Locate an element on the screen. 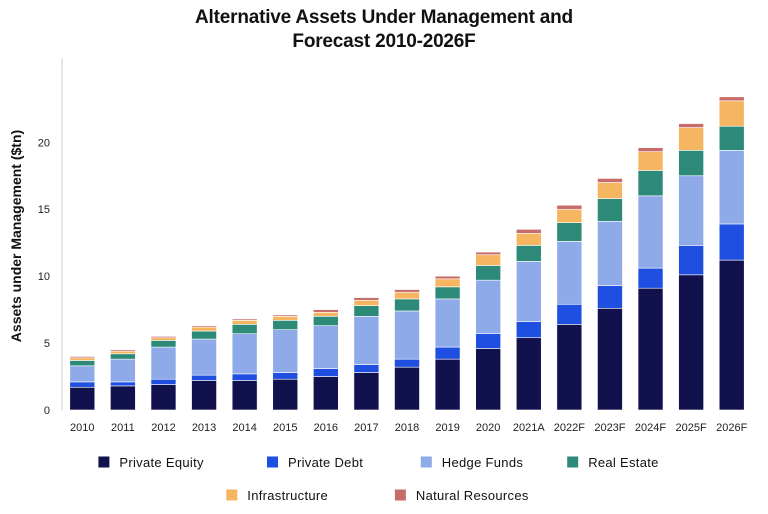  x-tick-label: 2024F is located at coordinates (650, 428).